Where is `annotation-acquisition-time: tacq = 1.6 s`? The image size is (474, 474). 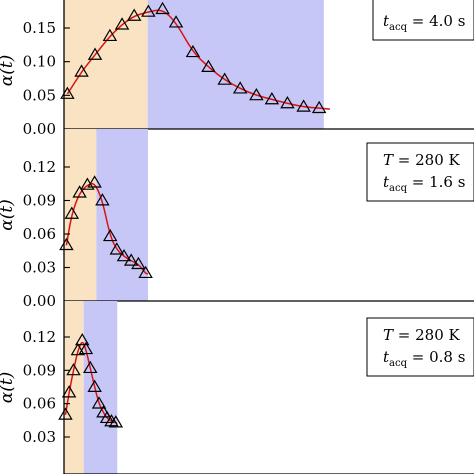
annotation-acquisition-time: tacq = 1.6 s is located at coordinates (424, 183).